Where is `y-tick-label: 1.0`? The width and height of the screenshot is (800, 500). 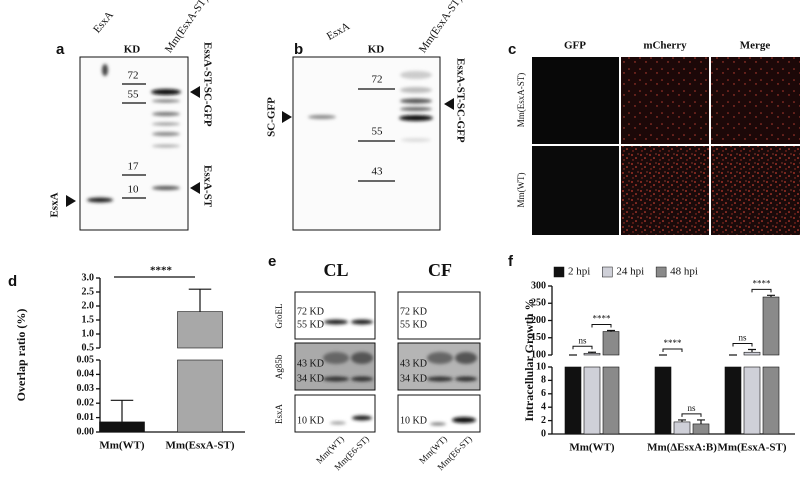 y-tick-label: 1.0 is located at coordinates (88, 333).